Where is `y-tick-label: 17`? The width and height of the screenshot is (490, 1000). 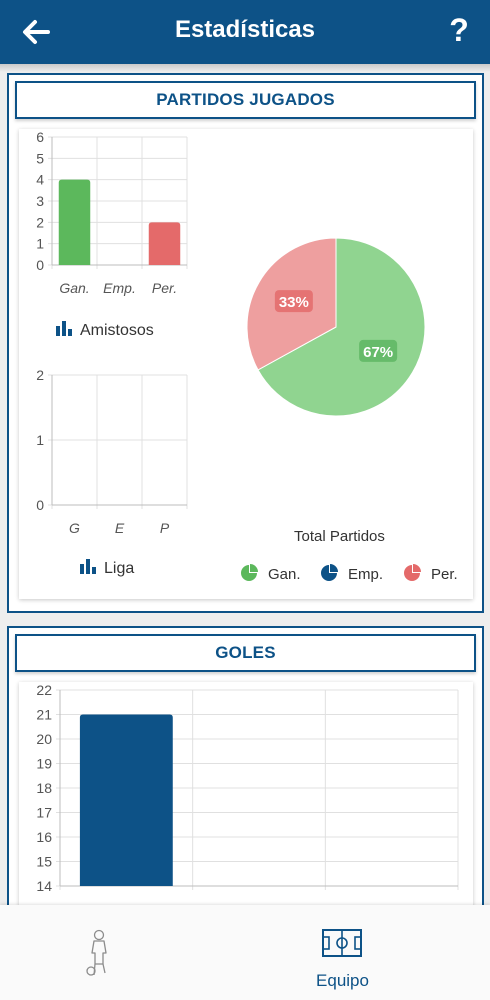
y-tick-label: 17 is located at coordinates (44, 813).